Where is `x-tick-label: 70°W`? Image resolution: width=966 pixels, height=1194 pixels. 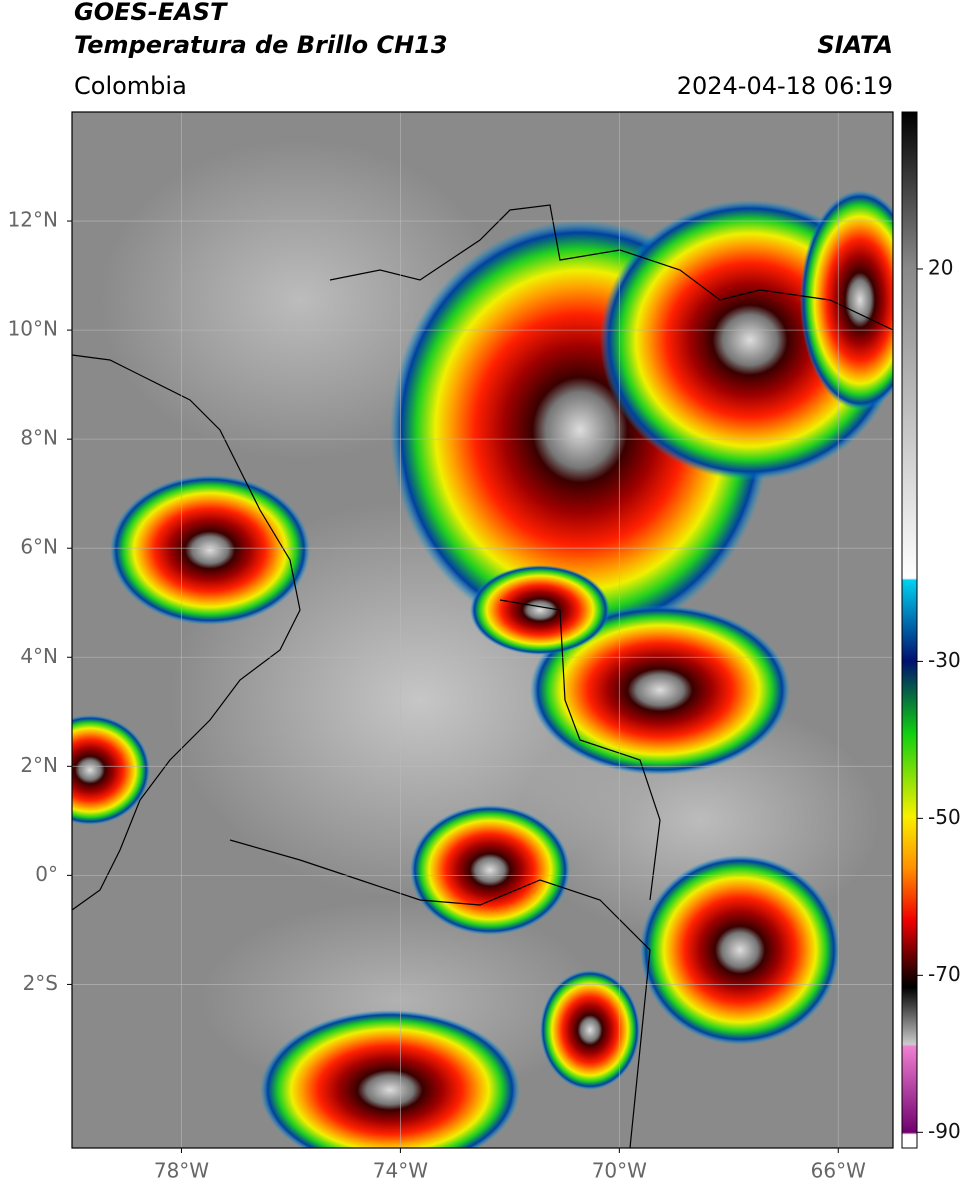
x-tick-label: 70°W is located at coordinates (619, 1171).